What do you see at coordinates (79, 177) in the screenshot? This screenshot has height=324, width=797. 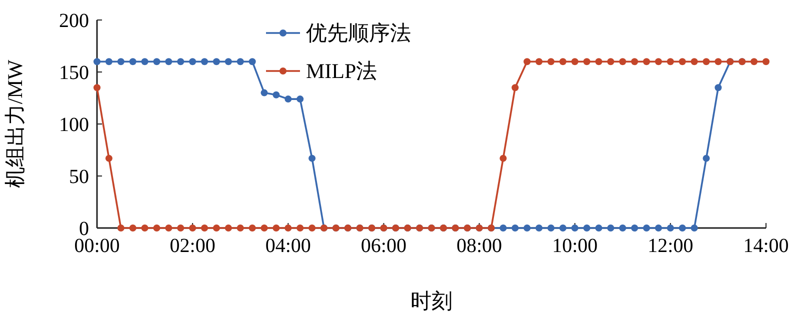 I see `y-tick-label: 50` at bounding box center [79, 177].